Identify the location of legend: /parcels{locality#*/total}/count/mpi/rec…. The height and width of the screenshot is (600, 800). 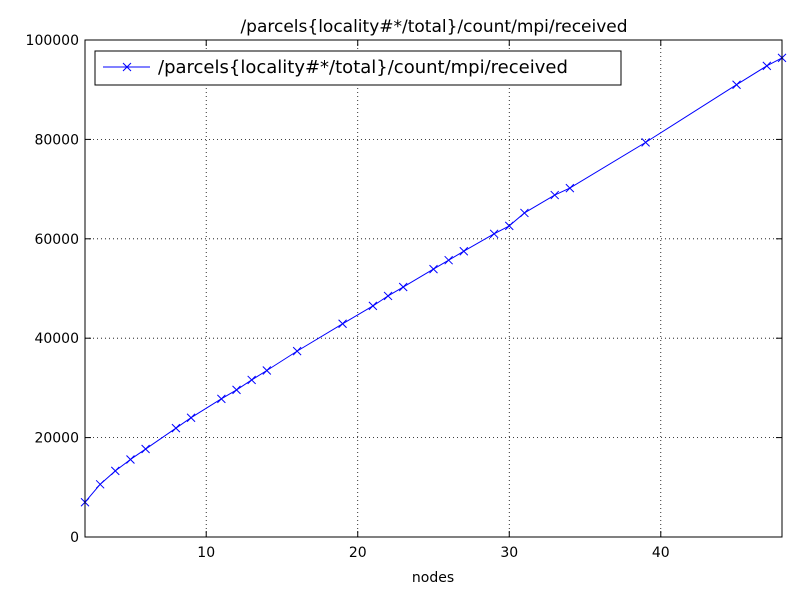
(358, 68).